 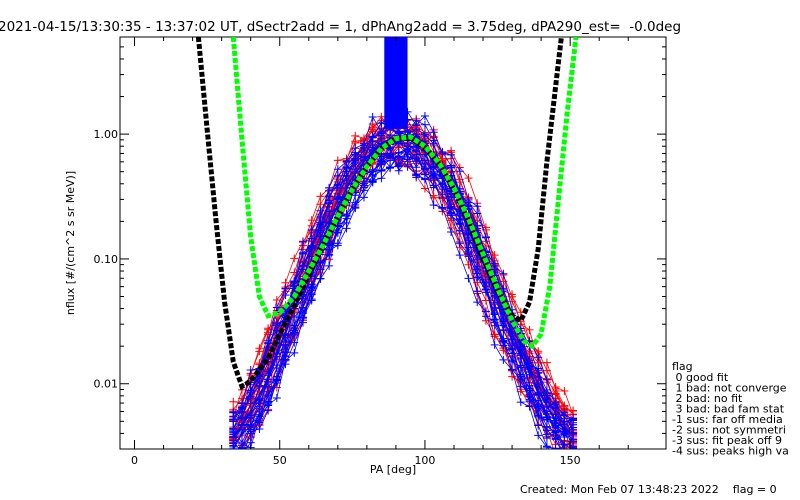 What do you see at coordinates (729, 430) in the screenshot?
I see `legend-entry: -2 sus: not symmetri` at bounding box center [729, 430].